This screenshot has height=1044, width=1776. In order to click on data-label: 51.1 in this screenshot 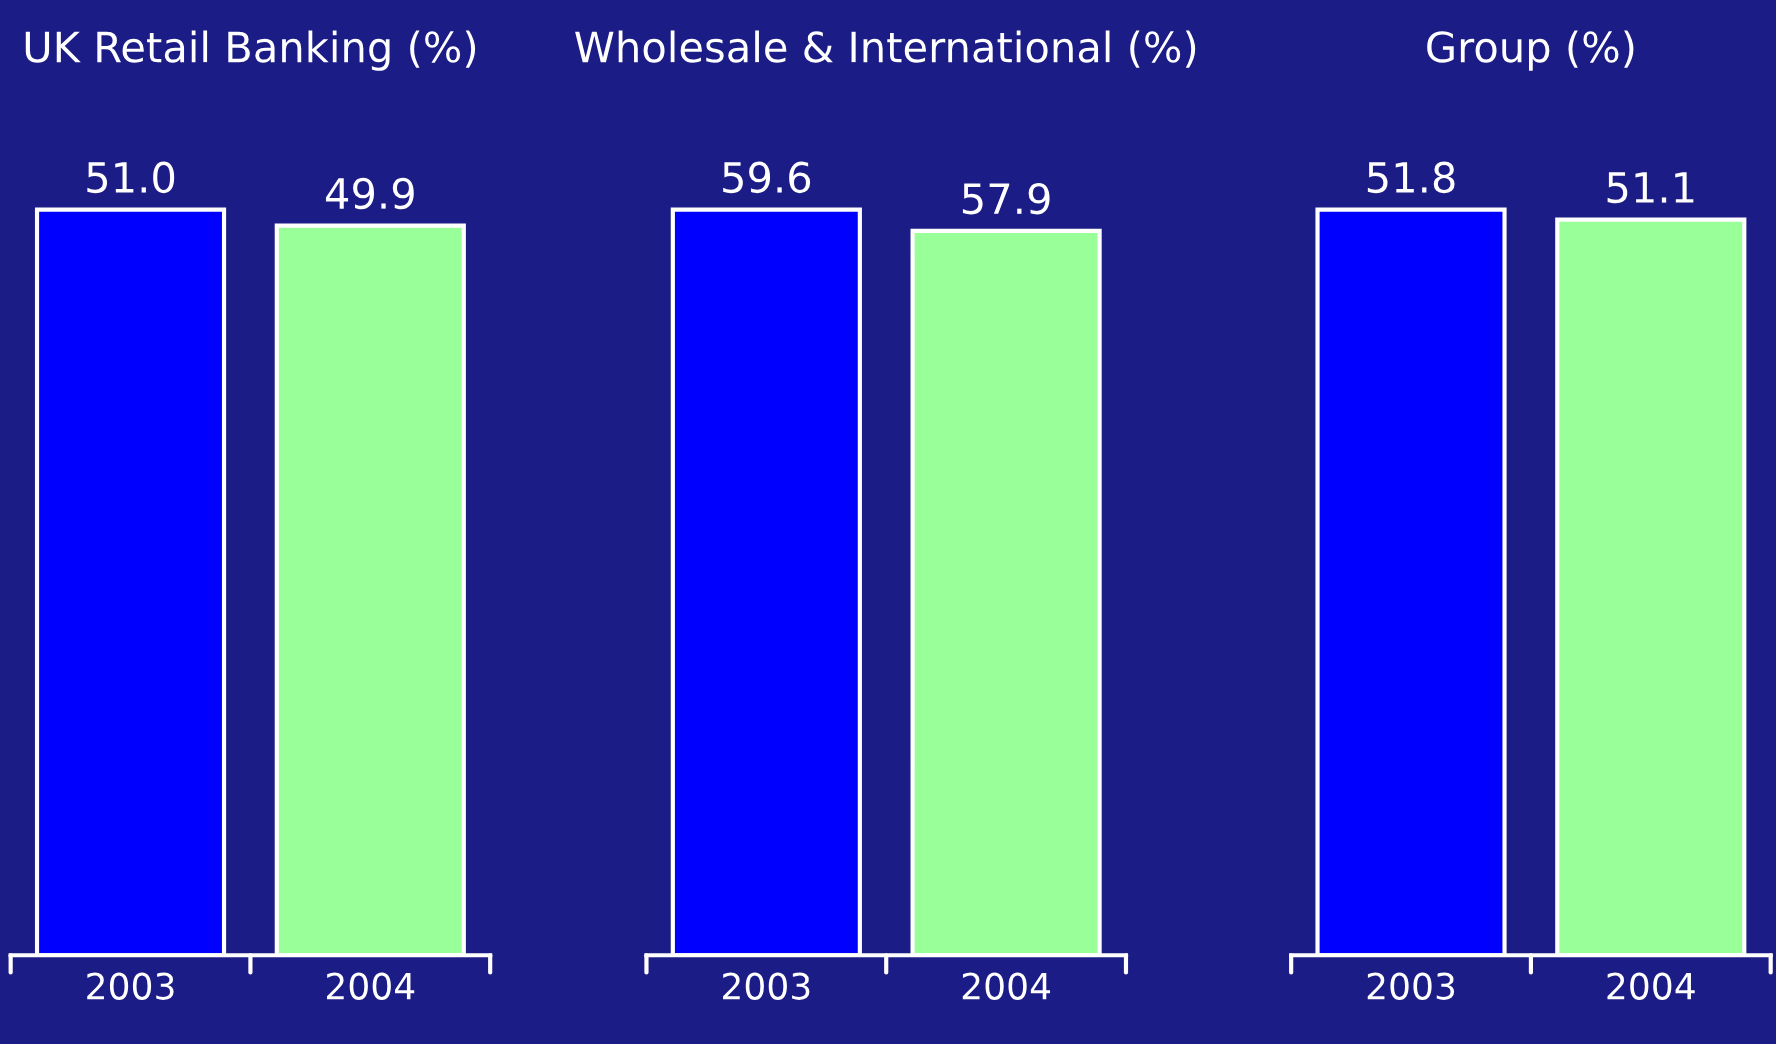, I will do `click(1650, 188)`.